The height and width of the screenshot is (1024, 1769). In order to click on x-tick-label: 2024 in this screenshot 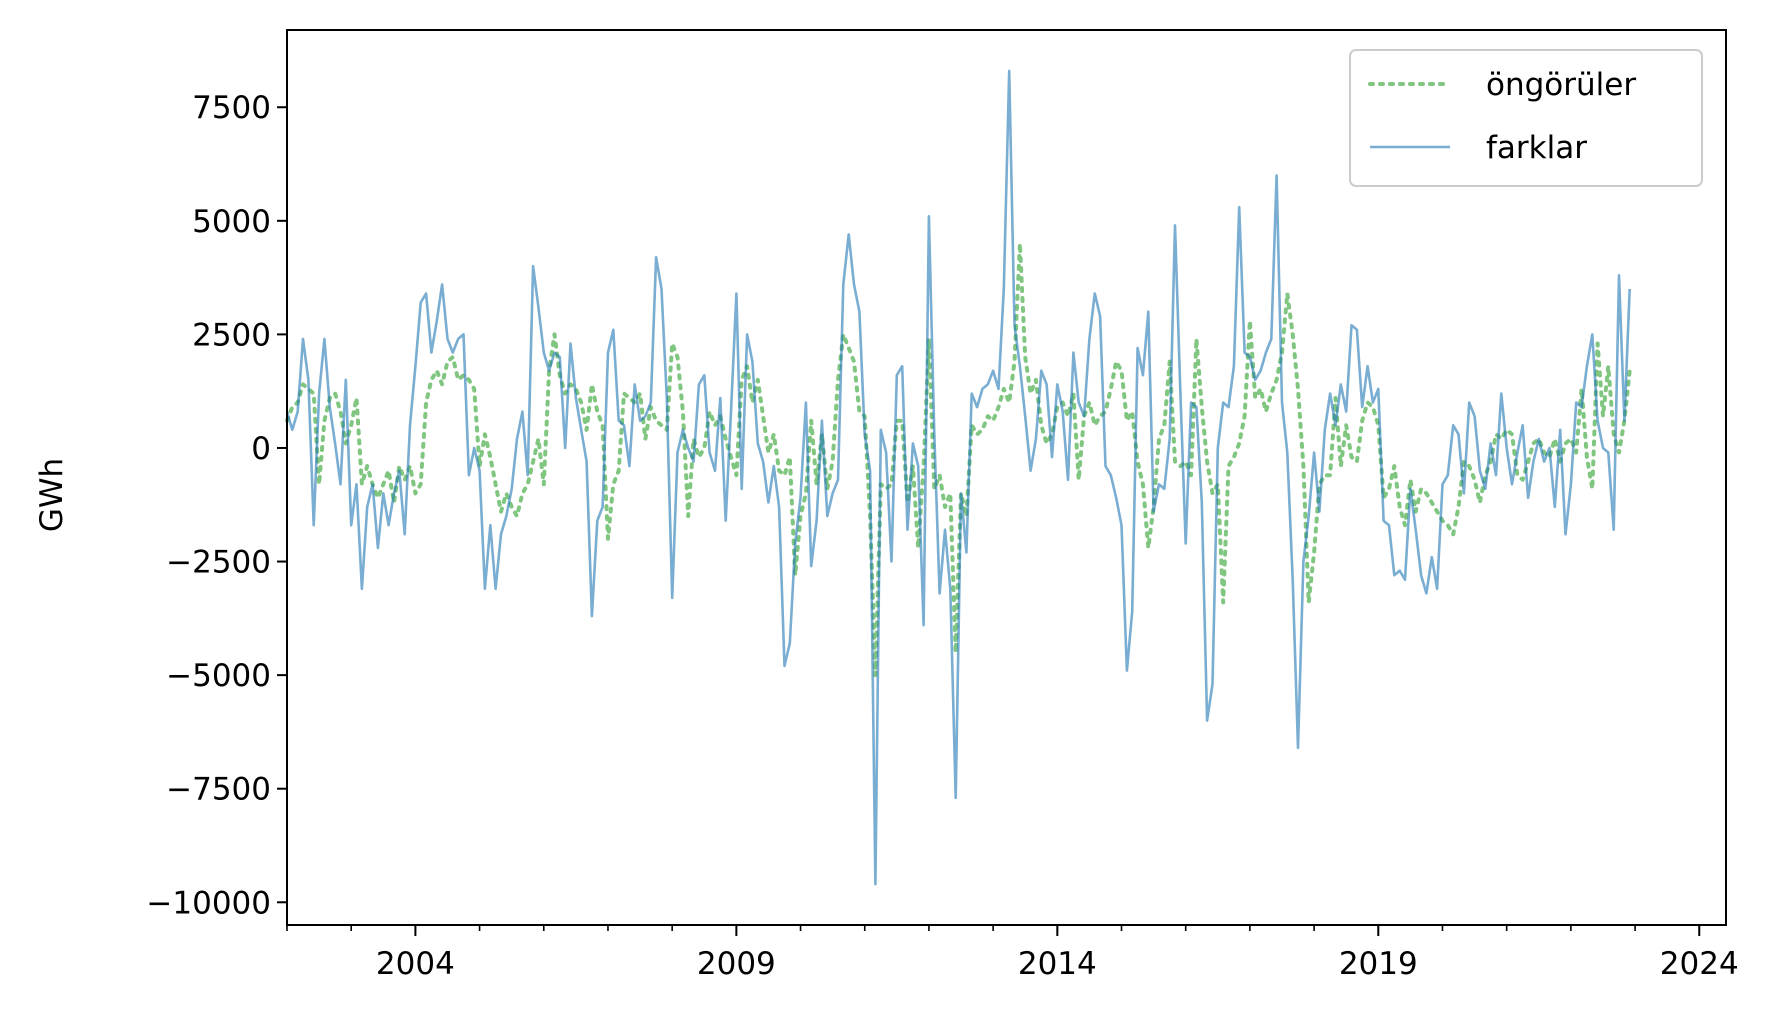, I will do `click(1699, 964)`.